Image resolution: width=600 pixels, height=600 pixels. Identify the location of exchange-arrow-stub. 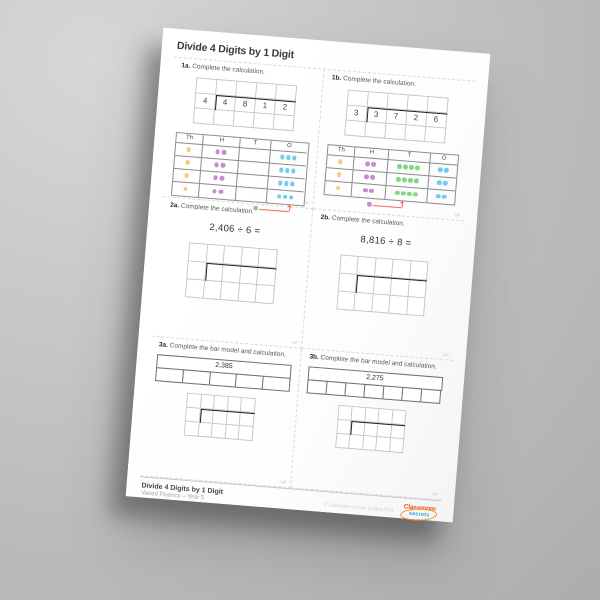
(402, 205).